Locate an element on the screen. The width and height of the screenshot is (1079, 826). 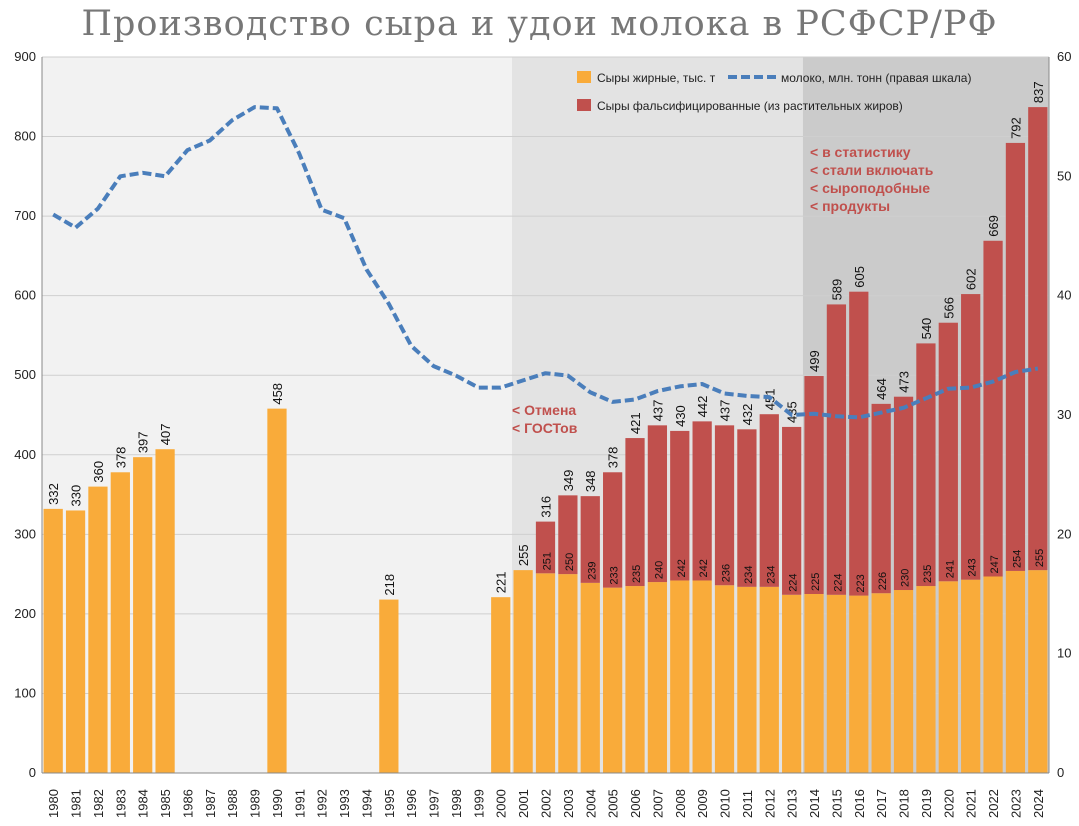
y-tick-label: 700 is located at coordinates (25, 215).